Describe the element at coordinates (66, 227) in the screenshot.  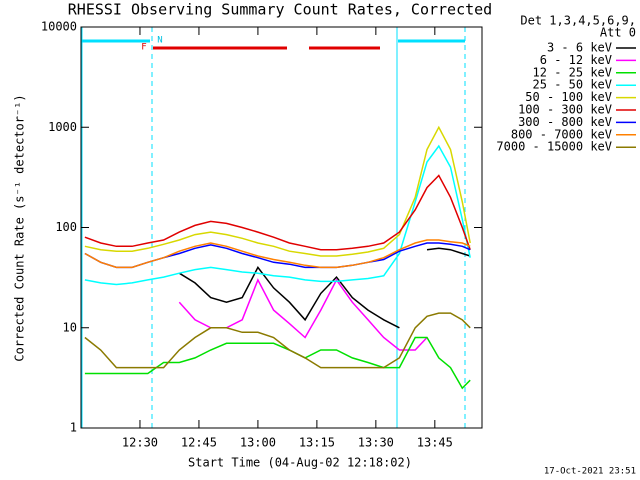
I see `y-tick-label: 100` at that location.